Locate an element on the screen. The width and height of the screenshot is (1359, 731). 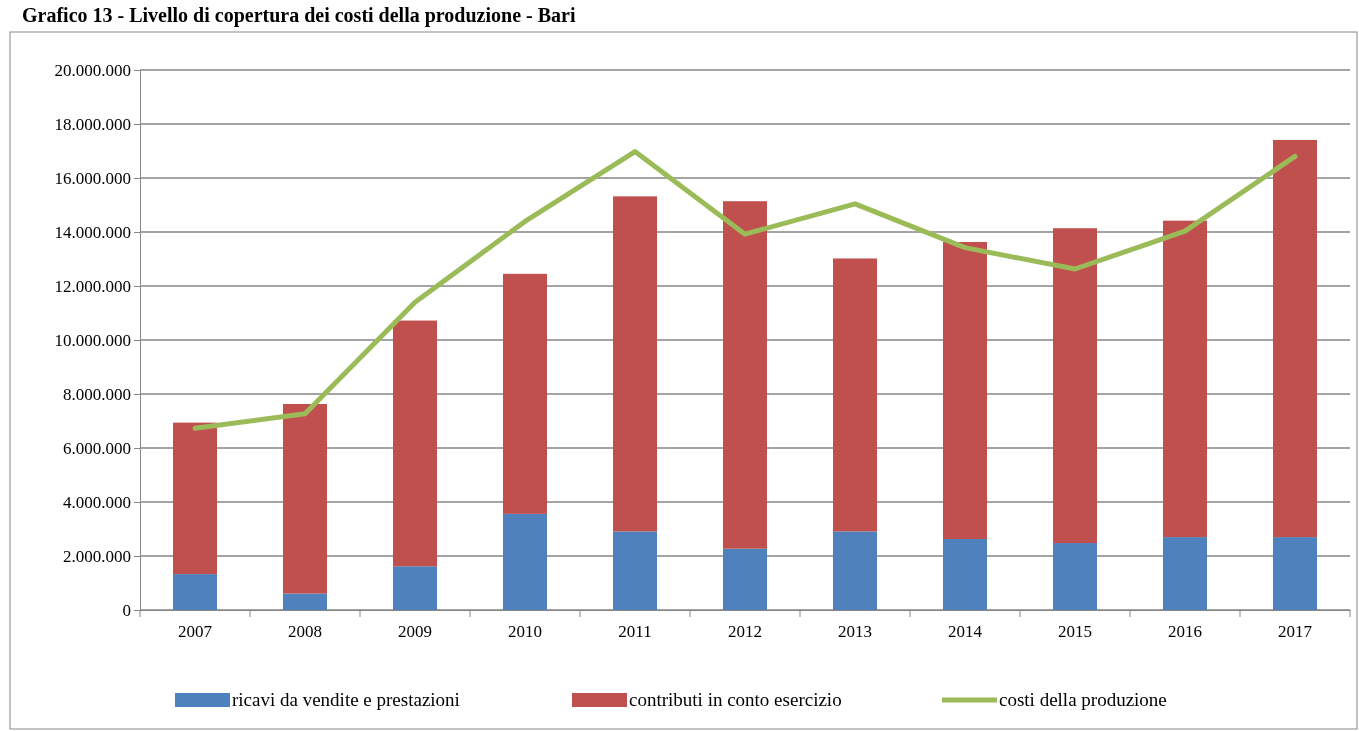
x-tick-label: 2016 is located at coordinates (1185, 631).